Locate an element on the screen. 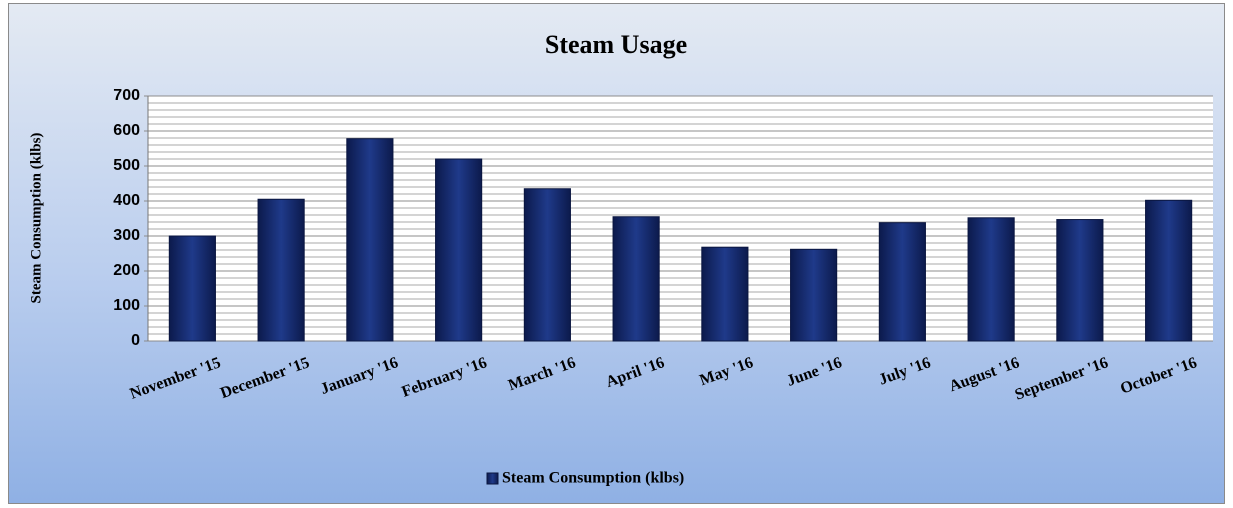 This screenshot has height=508, width=1233. y-tick-label: 600 is located at coordinates (126, 130).